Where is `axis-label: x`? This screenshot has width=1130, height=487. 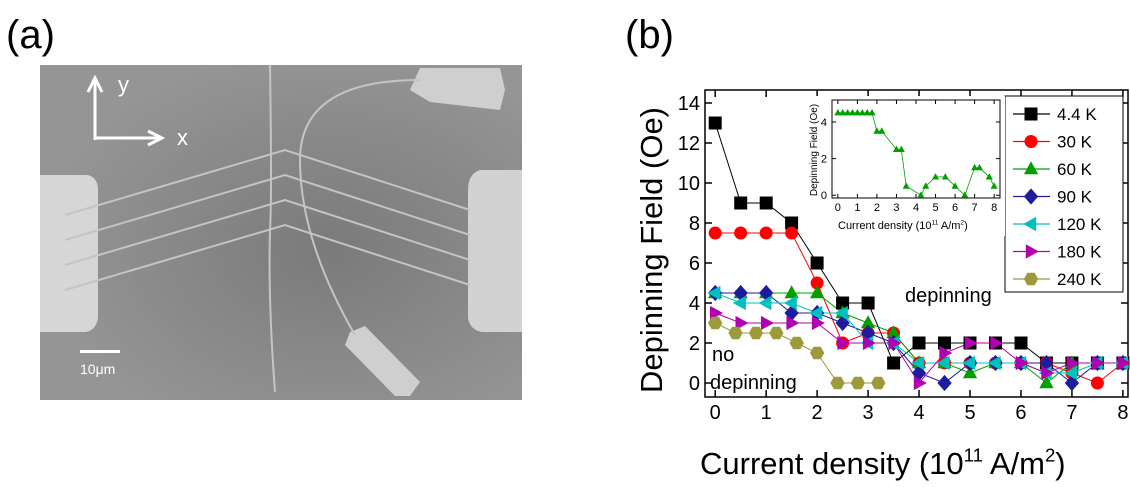
axis-label: x is located at coordinates (182, 137).